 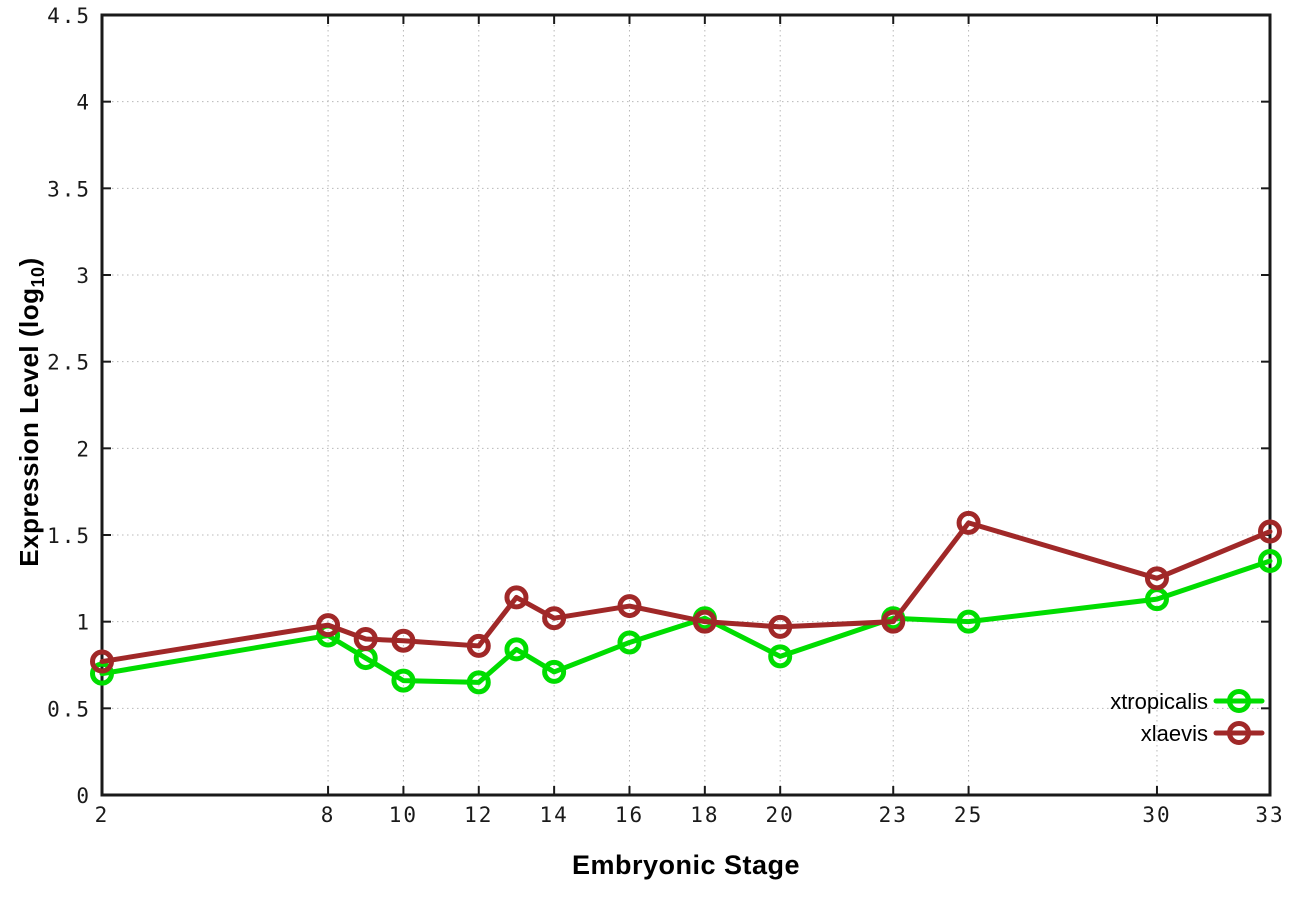 I want to click on y-tick-label: 1, so click(x=83, y=623).